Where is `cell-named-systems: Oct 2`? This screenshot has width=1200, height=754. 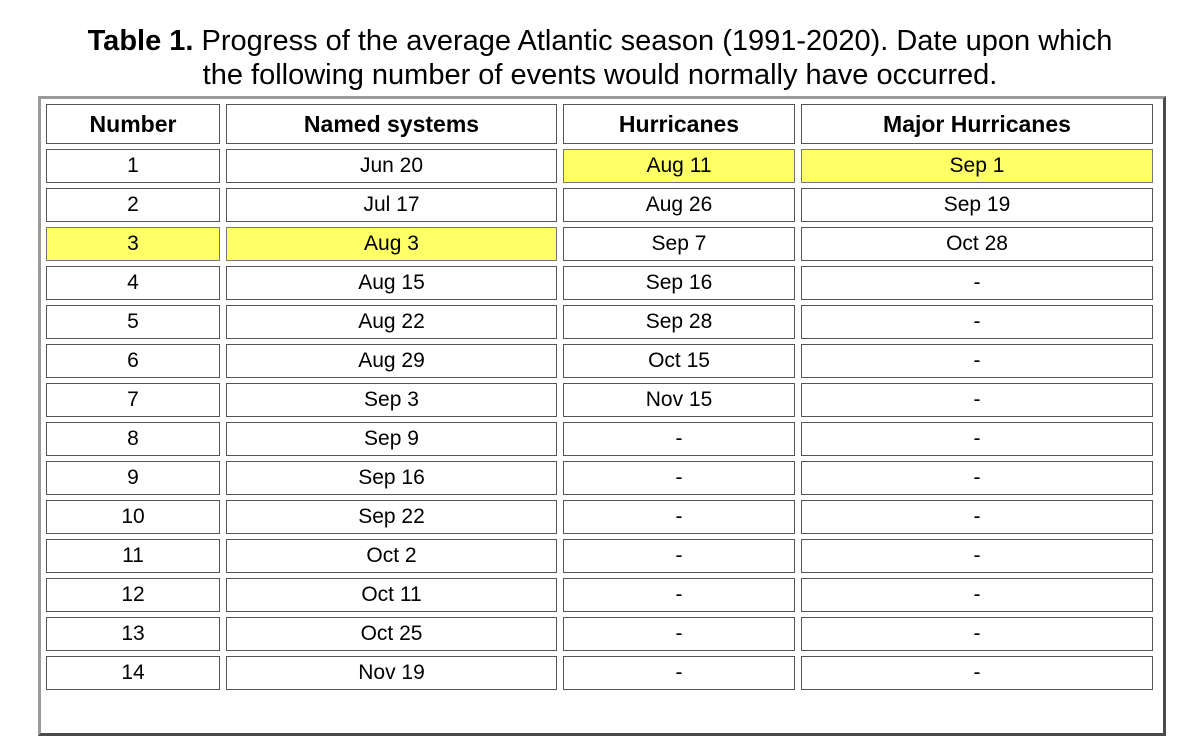
cell-named-systems: Oct 2 is located at coordinates (391, 556).